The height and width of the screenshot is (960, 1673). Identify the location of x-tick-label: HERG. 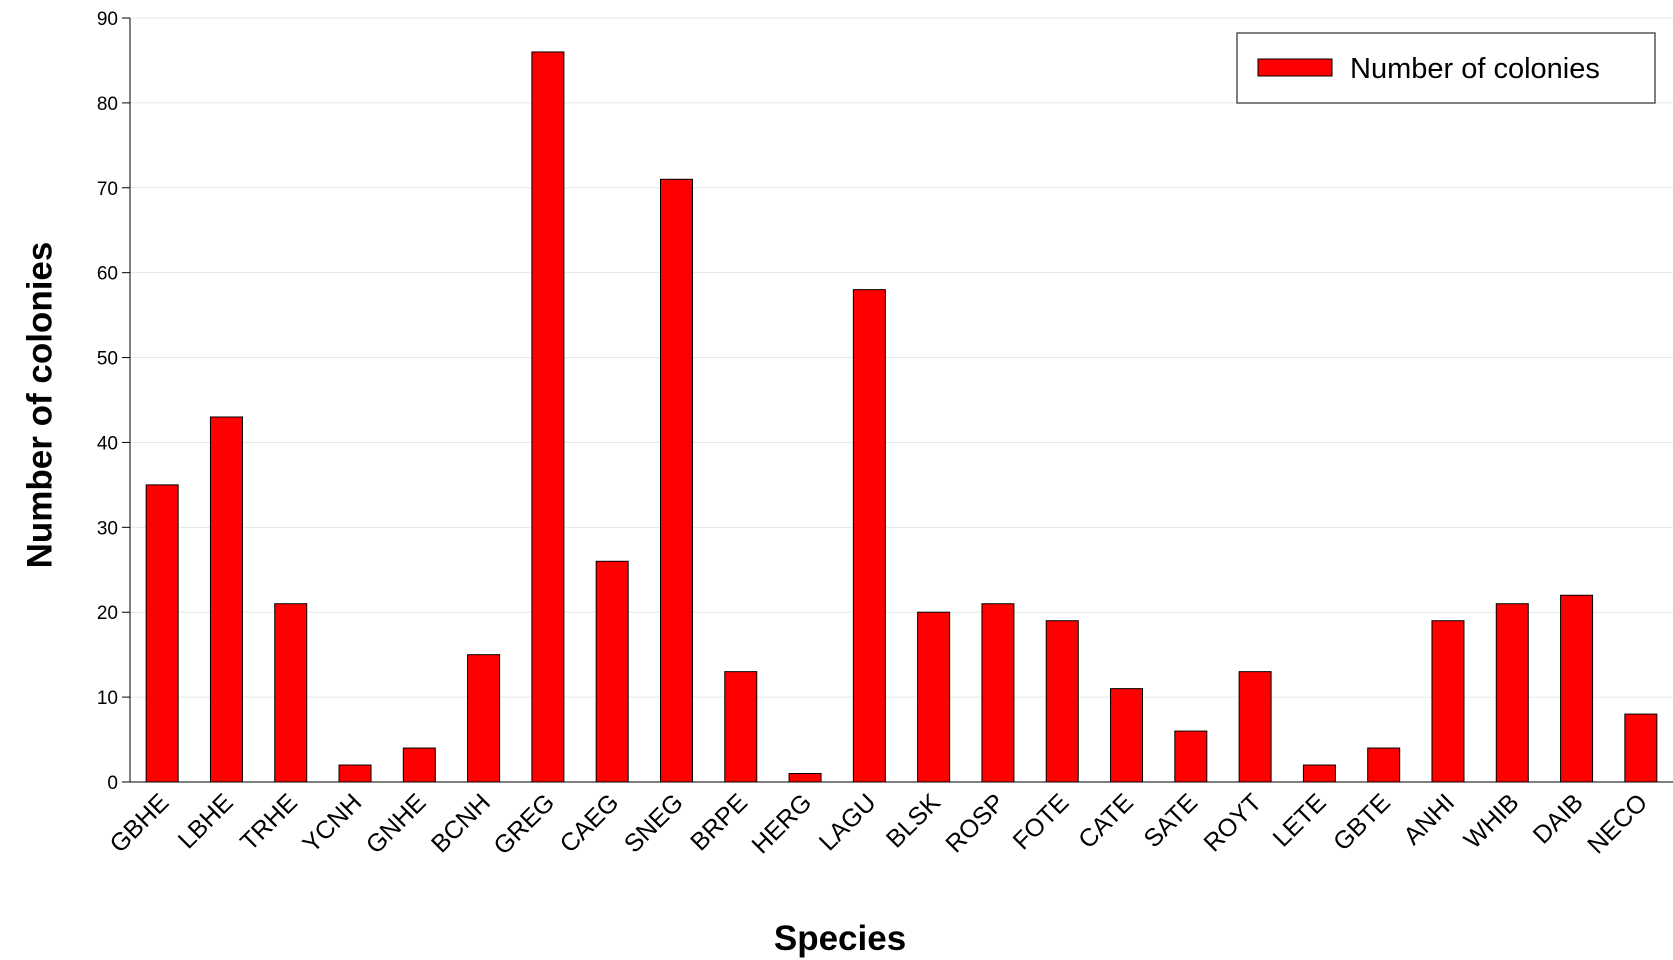
(781, 823).